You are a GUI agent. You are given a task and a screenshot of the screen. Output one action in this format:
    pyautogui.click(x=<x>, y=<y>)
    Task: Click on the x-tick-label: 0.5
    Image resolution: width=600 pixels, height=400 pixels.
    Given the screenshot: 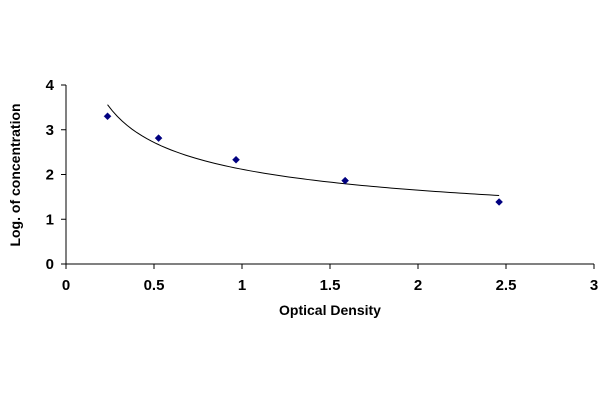 What is the action you would take?
    pyautogui.click(x=154, y=285)
    